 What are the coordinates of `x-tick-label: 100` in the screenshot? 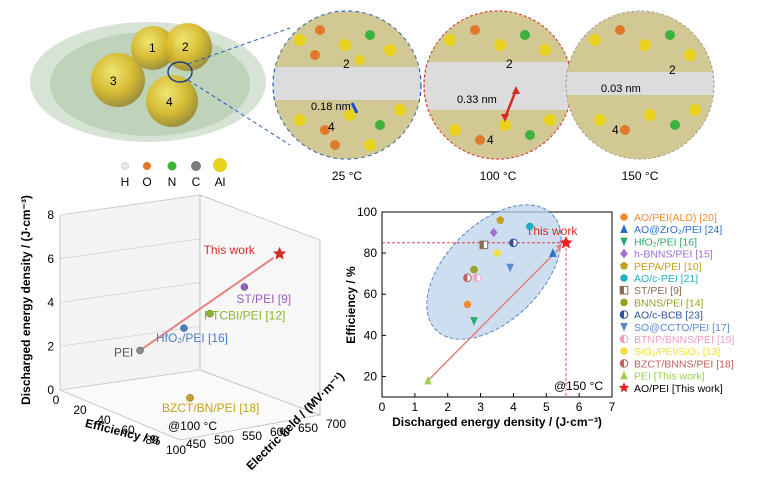 It's located at (176, 450).